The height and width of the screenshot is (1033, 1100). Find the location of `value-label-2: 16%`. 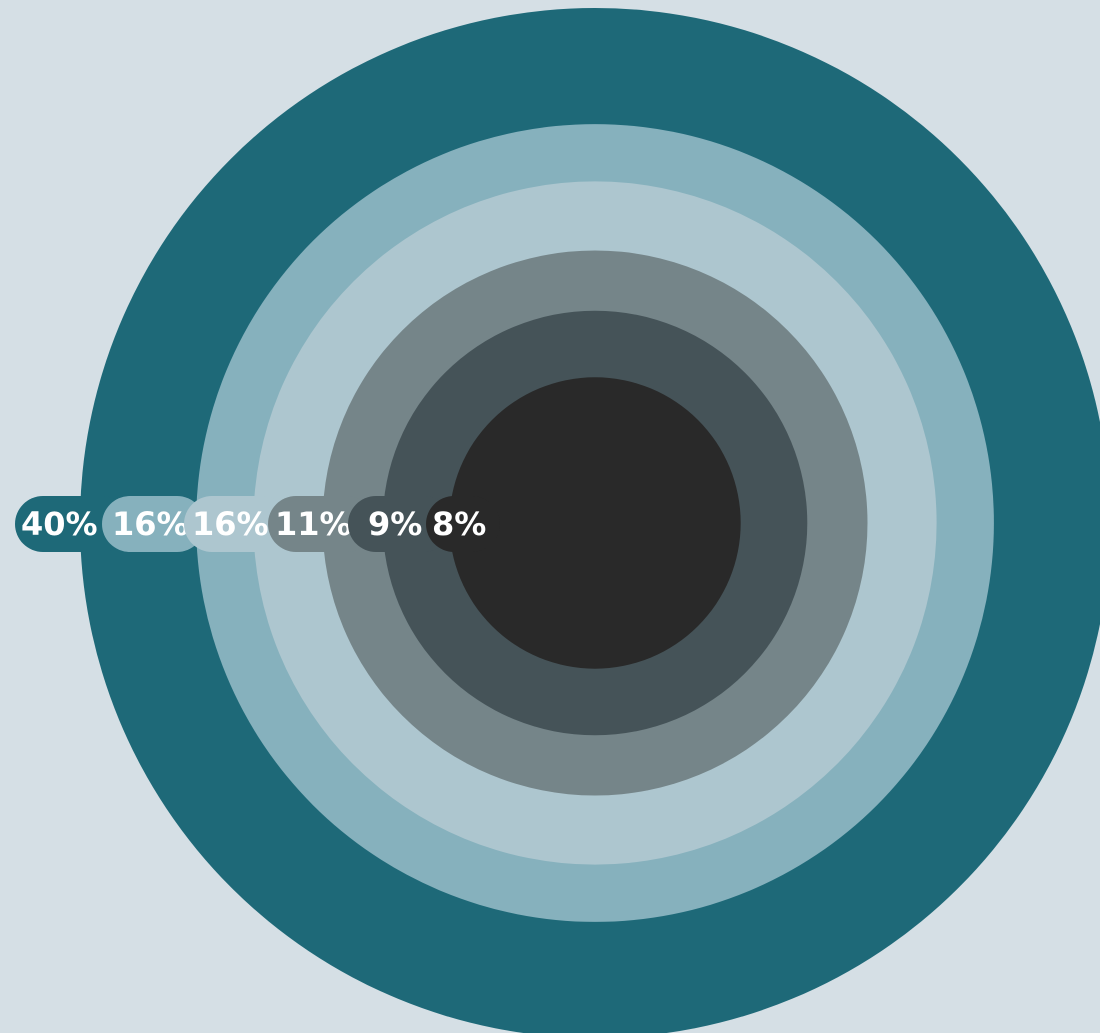

value-label-2: 16% is located at coordinates (153, 524).